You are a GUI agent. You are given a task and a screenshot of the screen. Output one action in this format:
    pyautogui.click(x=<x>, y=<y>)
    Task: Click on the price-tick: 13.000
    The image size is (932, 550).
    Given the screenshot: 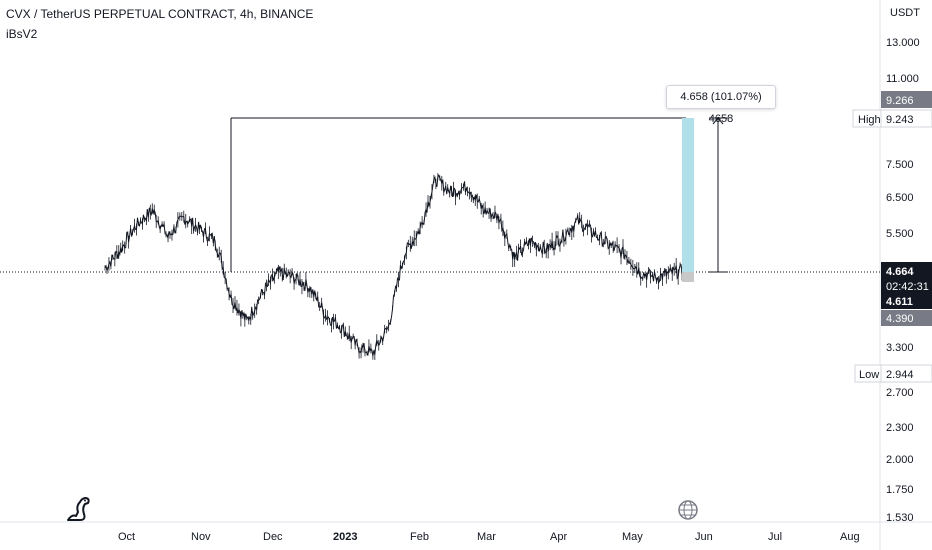 What is the action you would take?
    pyautogui.click(x=903, y=43)
    